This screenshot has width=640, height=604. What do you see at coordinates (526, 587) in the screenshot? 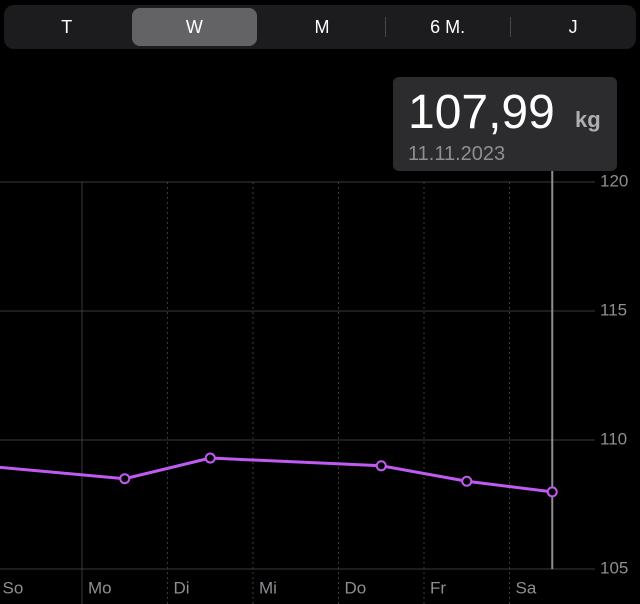
I see `x-tick-label: Sa` at bounding box center [526, 587].